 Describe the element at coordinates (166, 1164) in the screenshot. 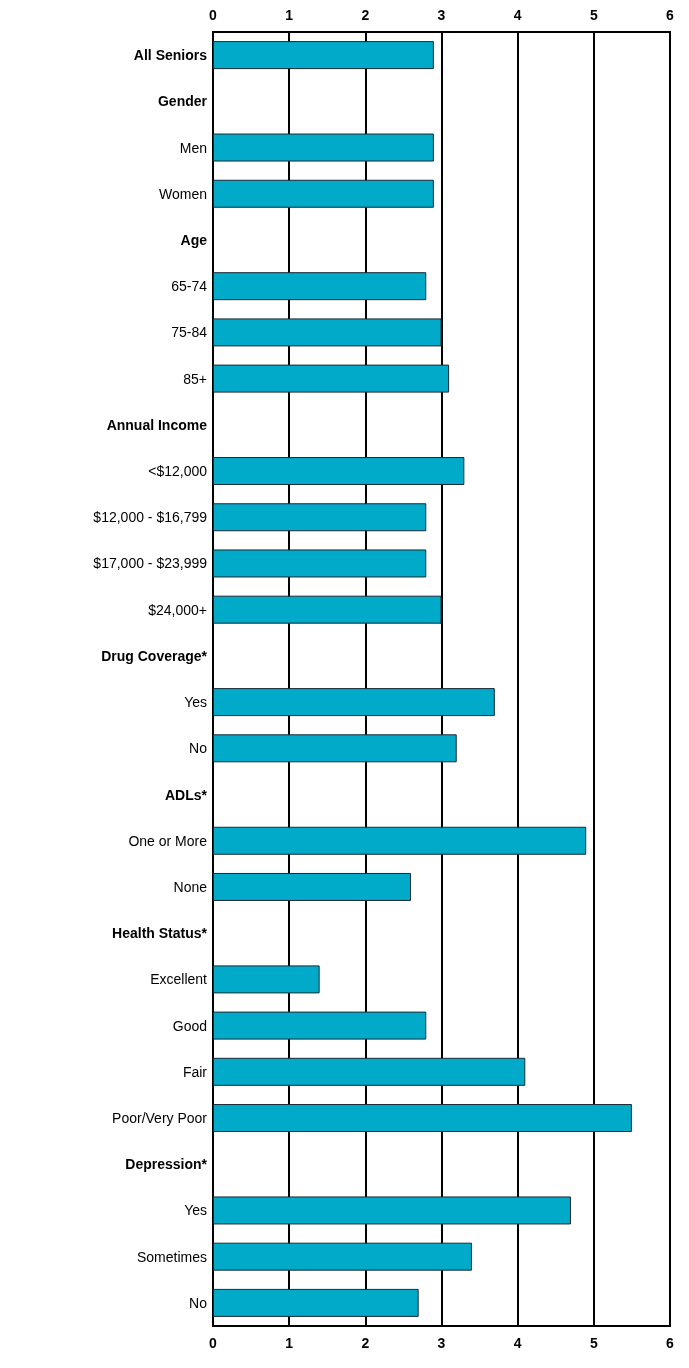

I see `y-tick-label: Depression*` at that location.